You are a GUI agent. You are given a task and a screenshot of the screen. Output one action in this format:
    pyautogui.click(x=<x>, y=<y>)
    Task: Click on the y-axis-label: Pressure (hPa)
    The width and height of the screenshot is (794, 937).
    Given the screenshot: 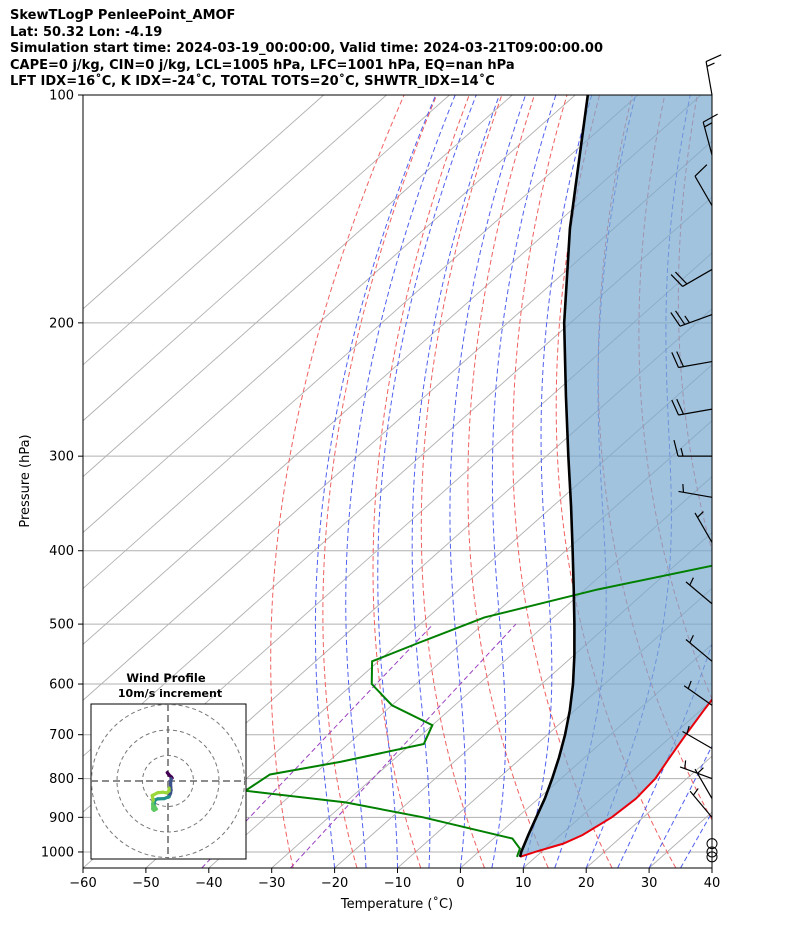 What is the action you would take?
    pyautogui.click(x=25, y=480)
    